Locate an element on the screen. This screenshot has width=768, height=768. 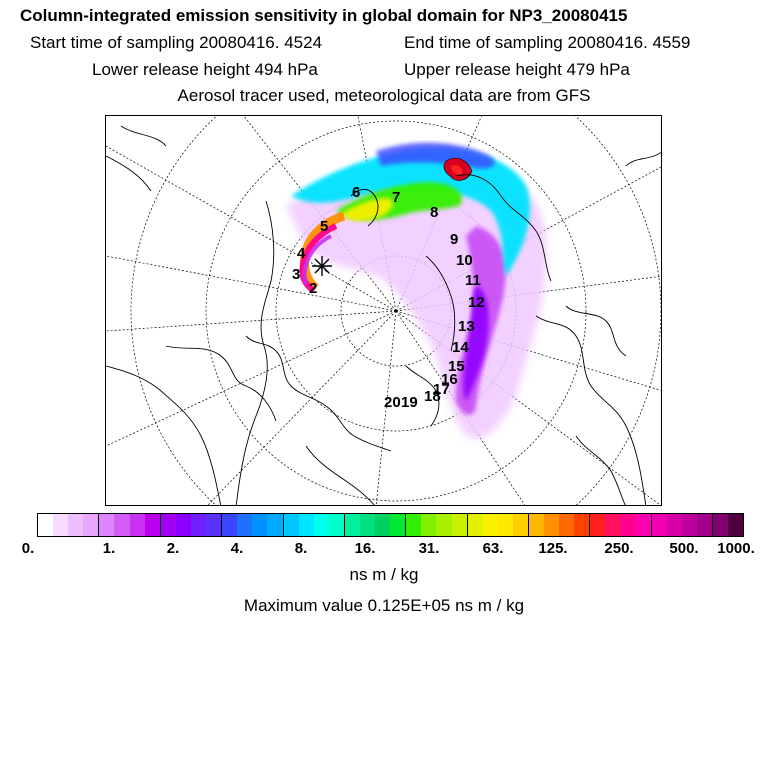
cbar-tick-10: 500. is located at coordinates (684, 548).